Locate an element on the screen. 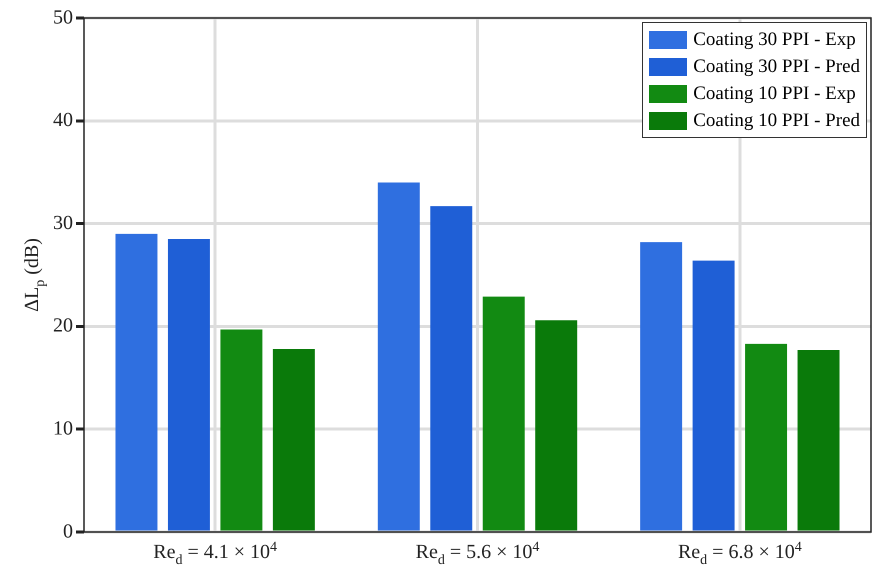 This screenshot has height=572, width=883. y-tick-label: 30 is located at coordinates (63, 223).